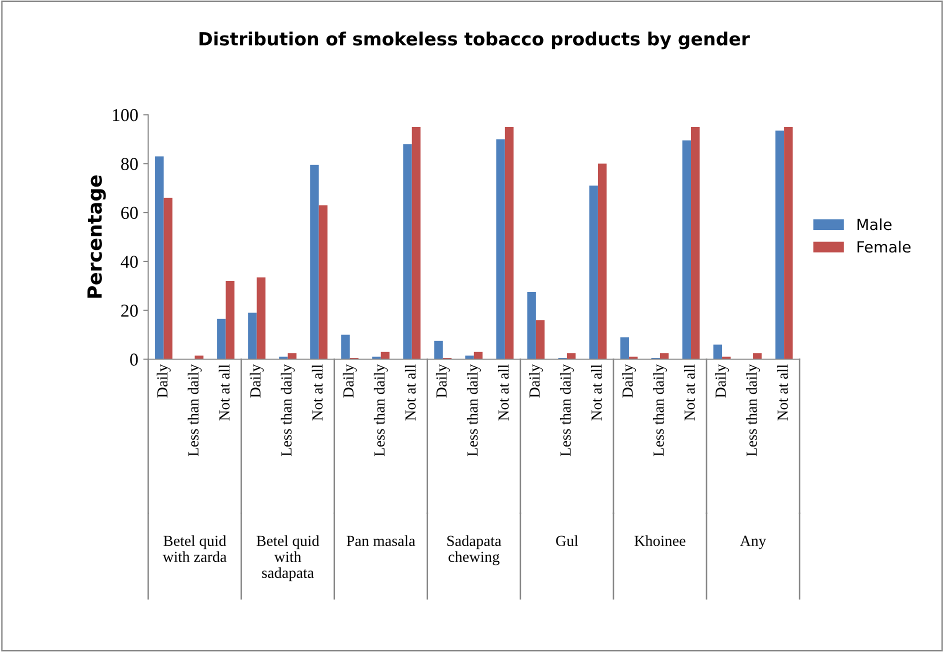  What do you see at coordinates (567, 540) in the screenshot?
I see `text: Gul` at bounding box center [567, 540].